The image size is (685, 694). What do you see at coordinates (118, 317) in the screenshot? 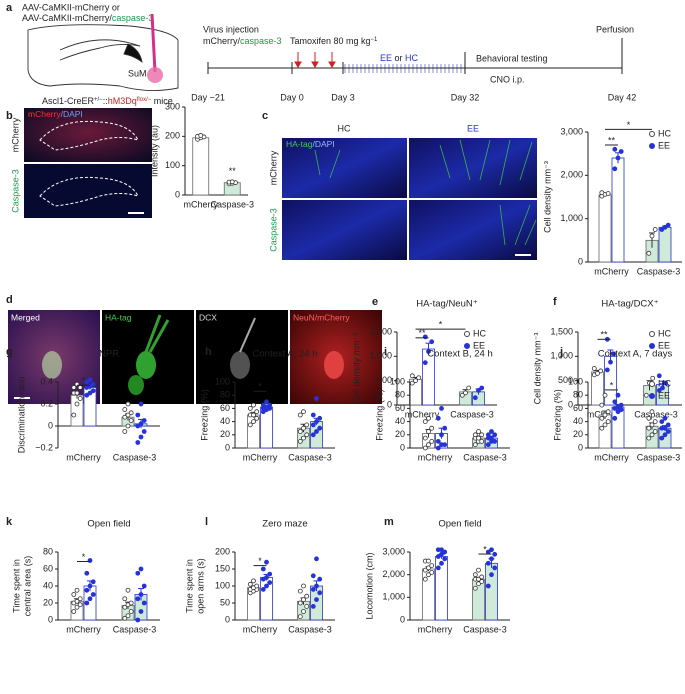
I see `channel-label: HA-tag` at bounding box center [118, 317].